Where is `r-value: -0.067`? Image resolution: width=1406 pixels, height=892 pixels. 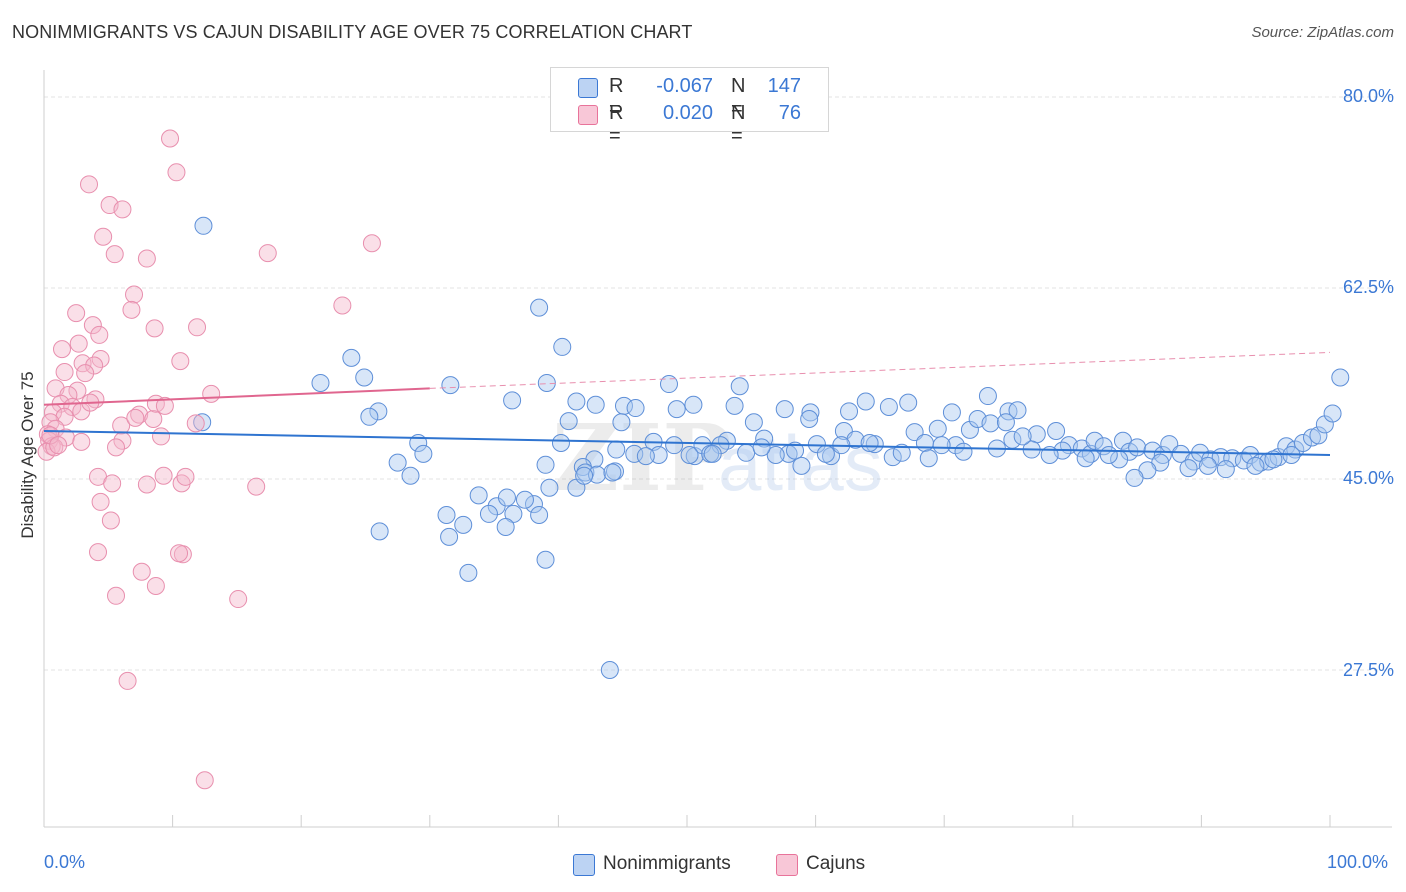
r-value: -0.067 is located at coordinates (684, 86).